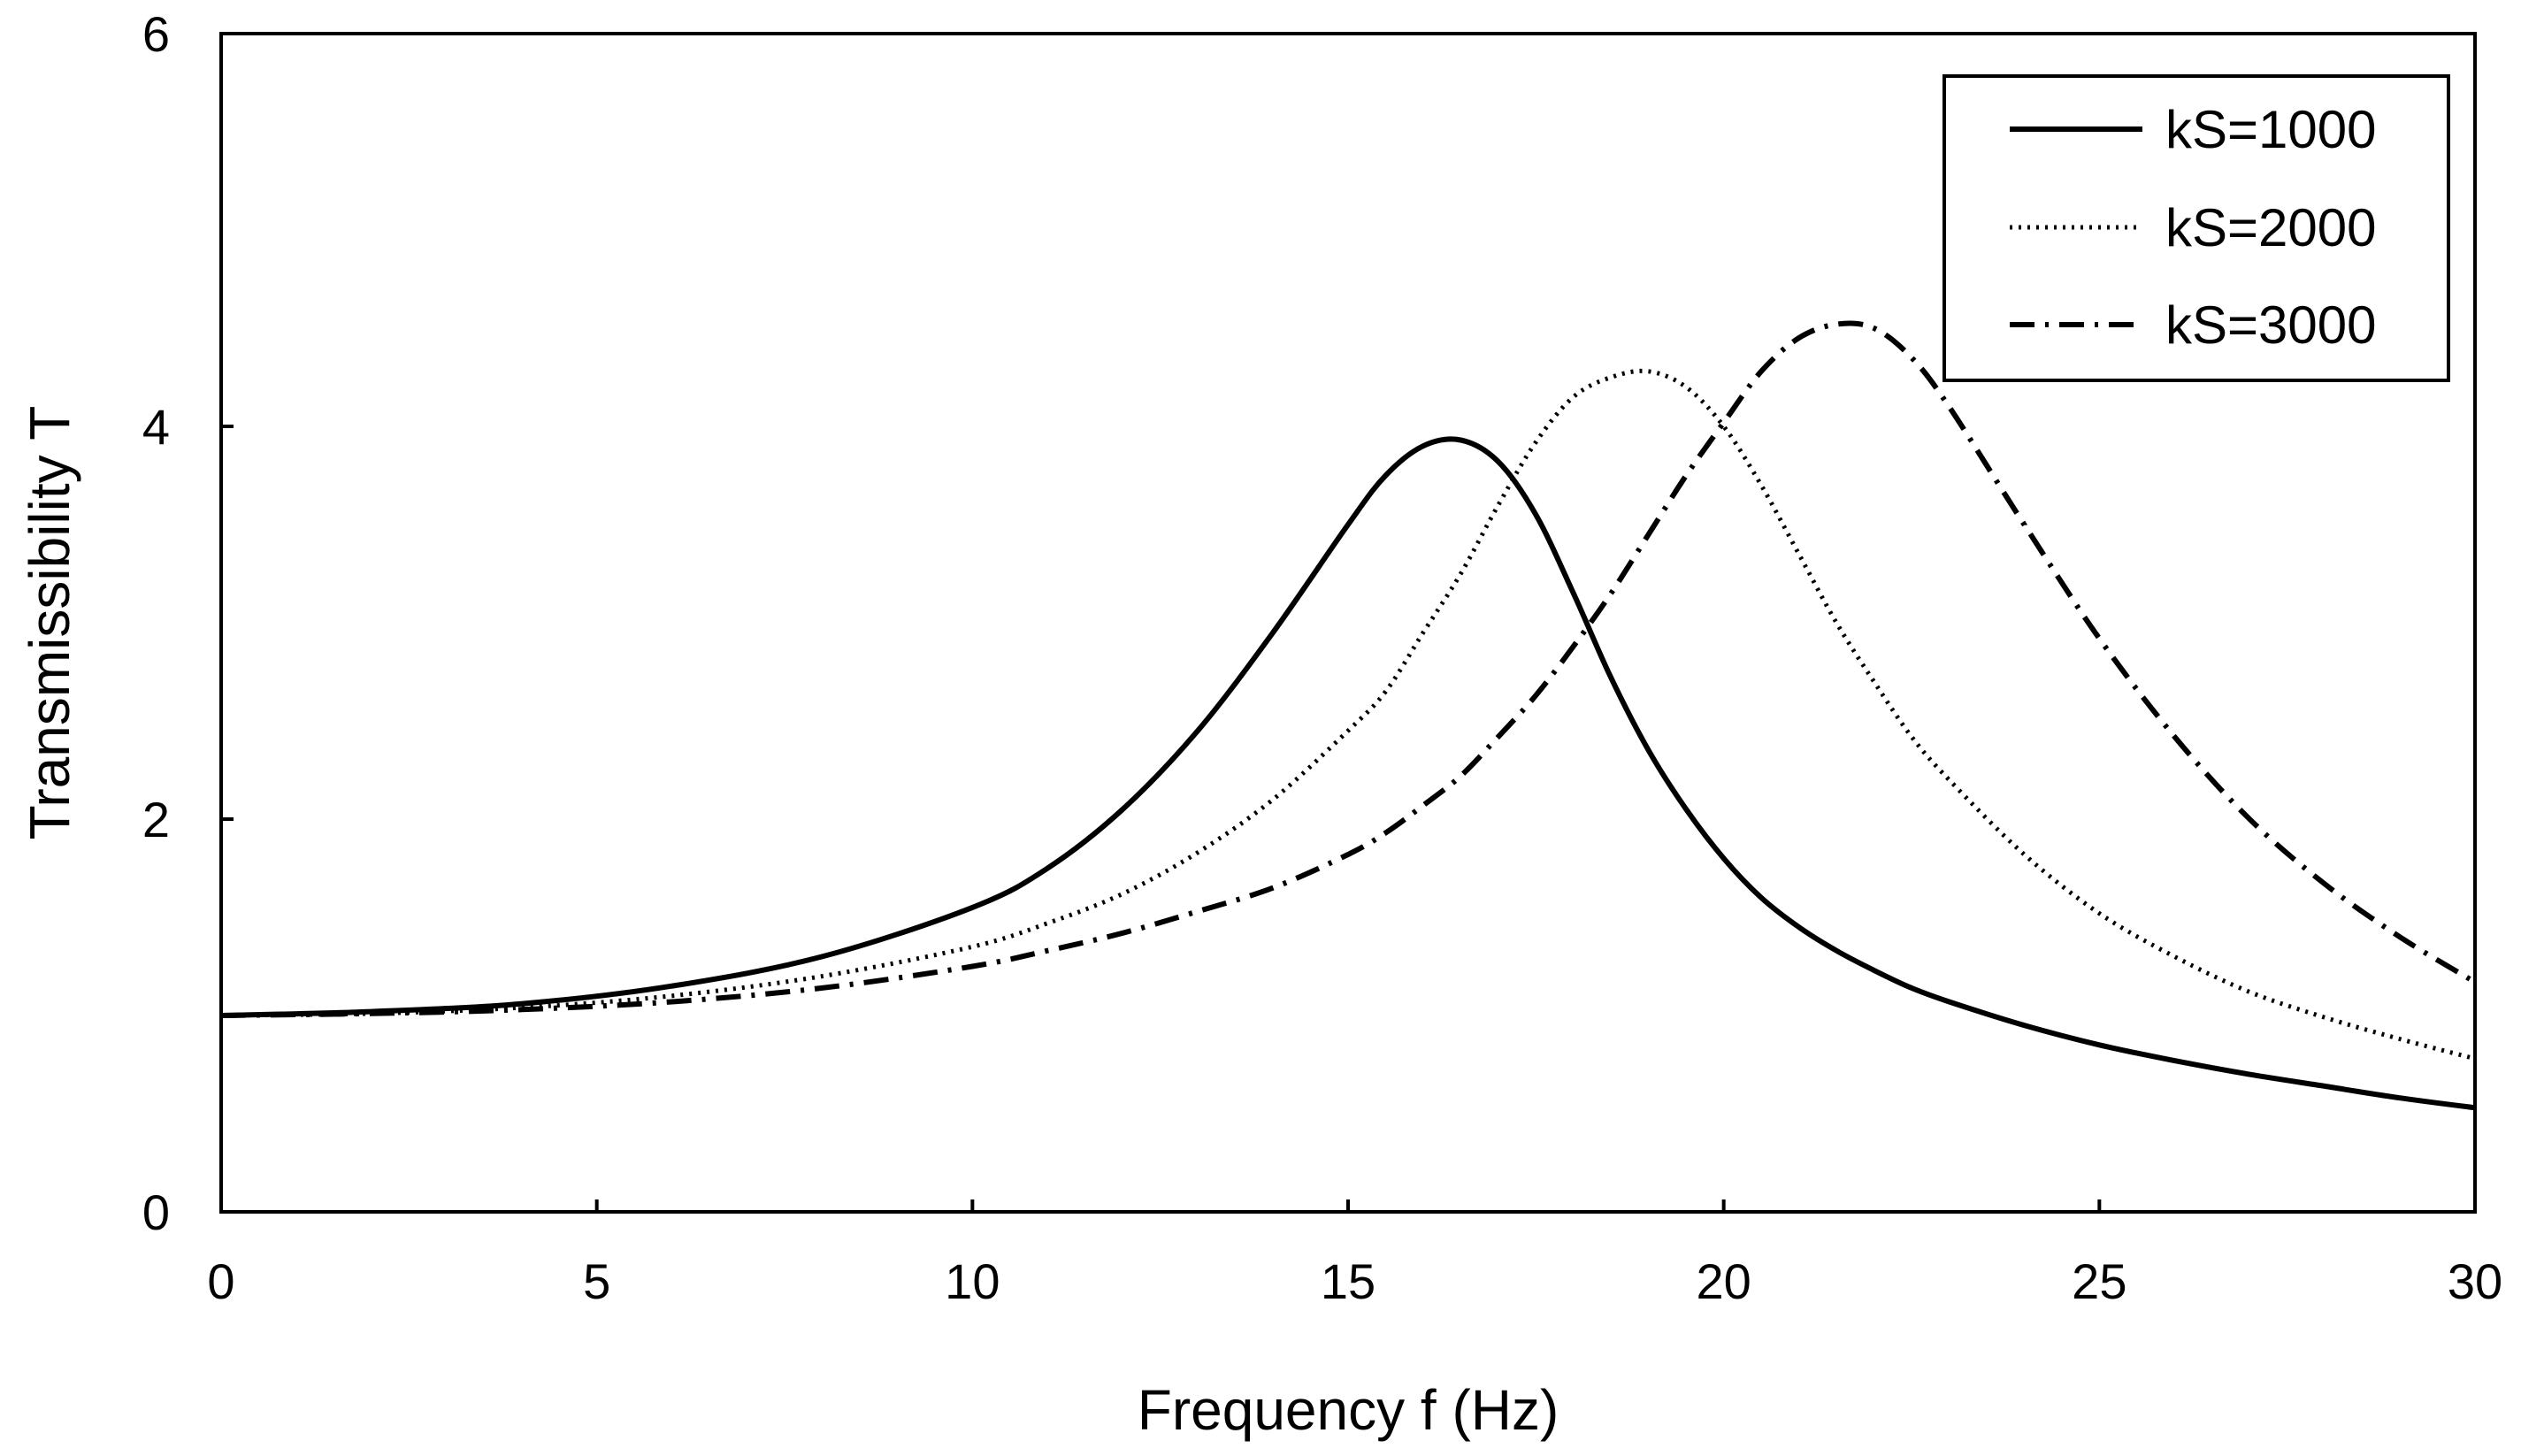 This screenshot has height=1456, width=2521. What do you see at coordinates (2271, 227) in the screenshot?
I see `legend-label-kS2000: kS=2000` at bounding box center [2271, 227].